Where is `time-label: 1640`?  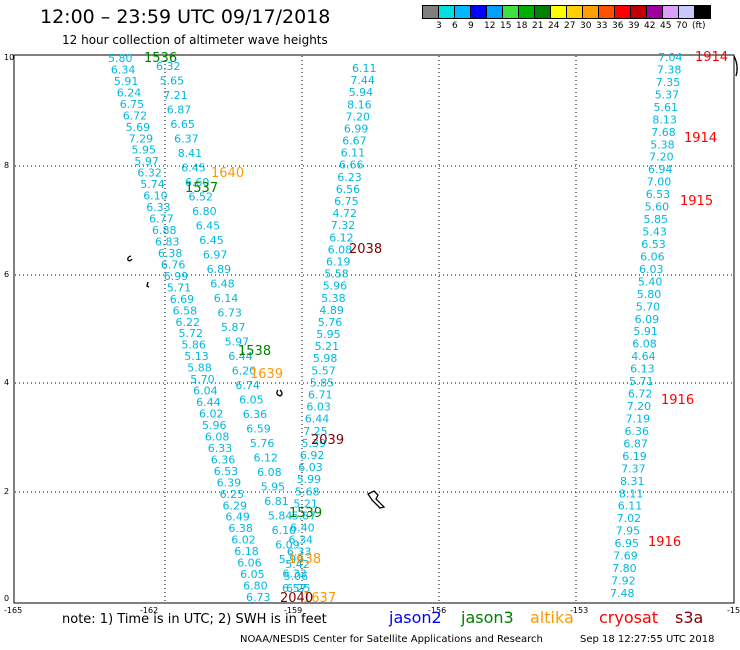
time-label: 1640 is located at coordinates (227, 173).